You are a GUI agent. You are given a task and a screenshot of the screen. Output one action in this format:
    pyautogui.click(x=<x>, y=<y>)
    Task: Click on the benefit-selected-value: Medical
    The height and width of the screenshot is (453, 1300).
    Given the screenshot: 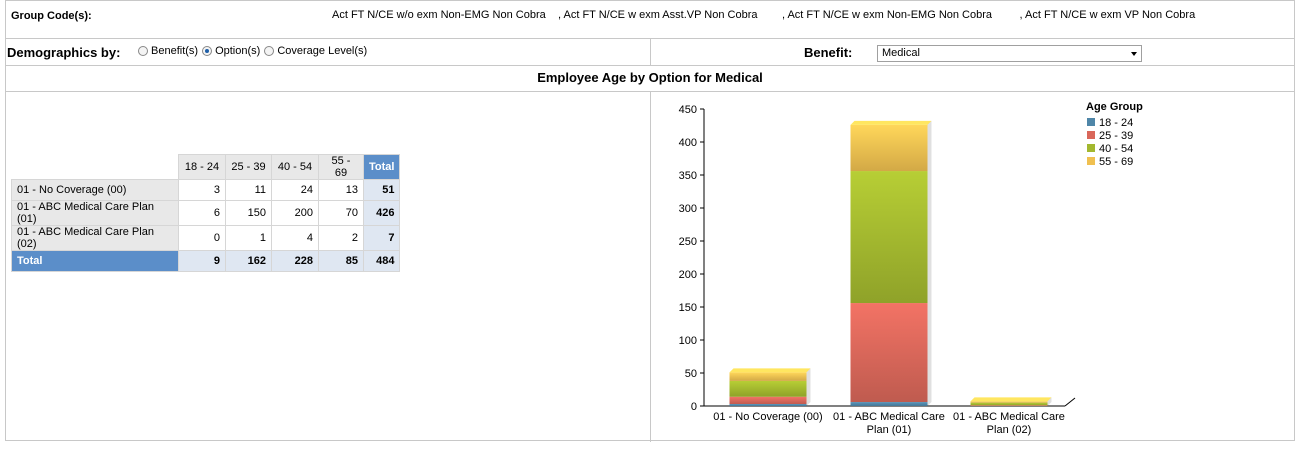 What is the action you would take?
    pyautogui.click(x=901, y=53)
    